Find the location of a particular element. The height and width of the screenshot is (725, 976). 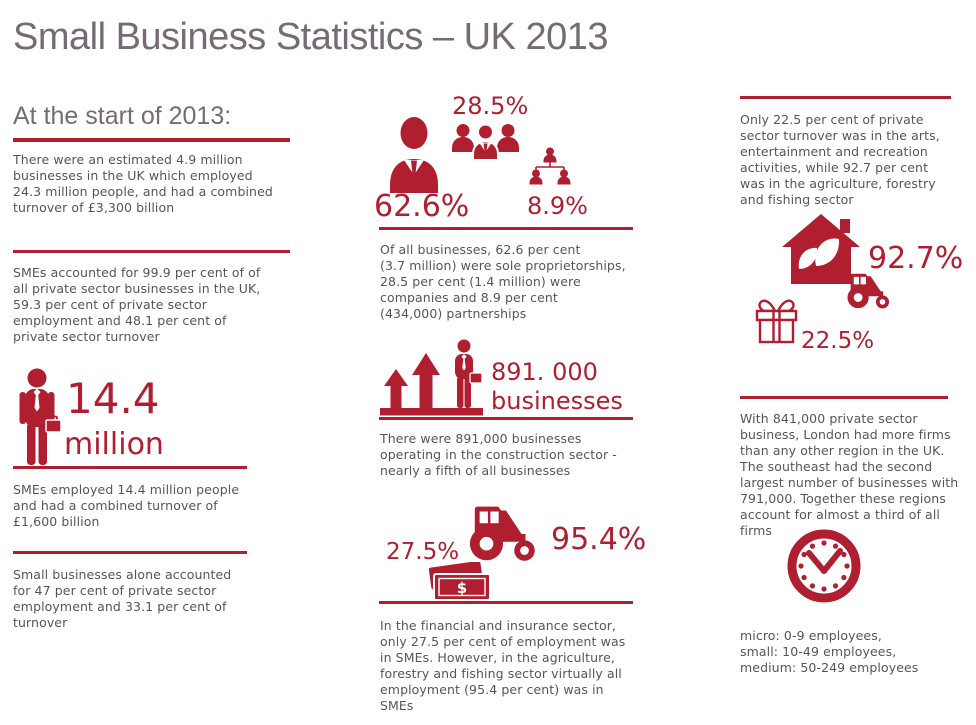

agriculture-turnover-percentage: 92.7% is located at coordinates (916, 258).